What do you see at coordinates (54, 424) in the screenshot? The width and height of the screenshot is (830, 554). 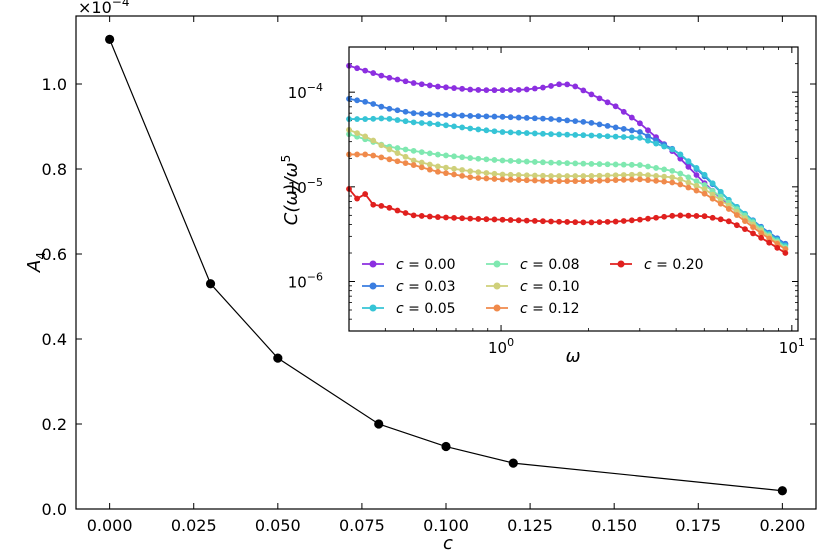 I see `main-y-tick-label: 0.2` at bounding box center [54, 424].